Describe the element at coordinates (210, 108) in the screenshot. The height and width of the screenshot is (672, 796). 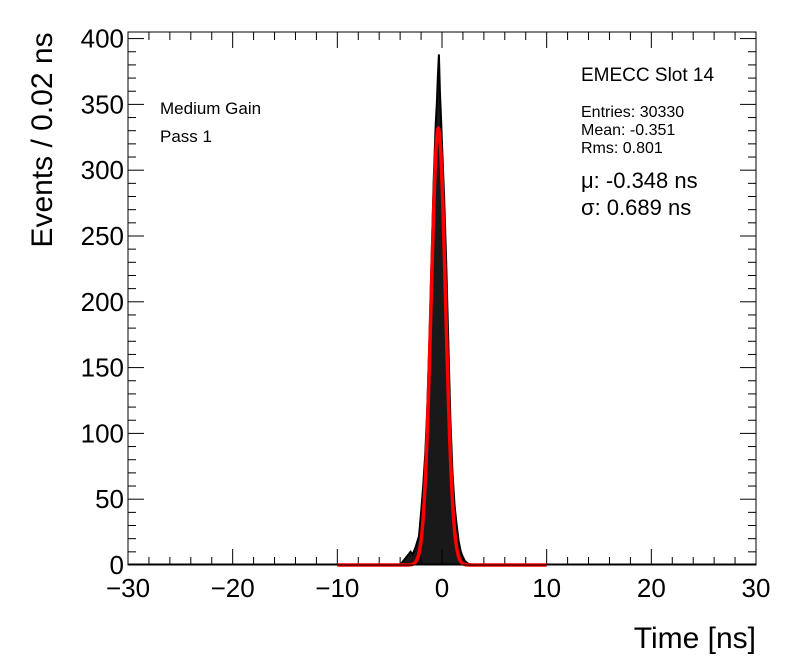
I see `gain-label: Medium Gain` at that location.